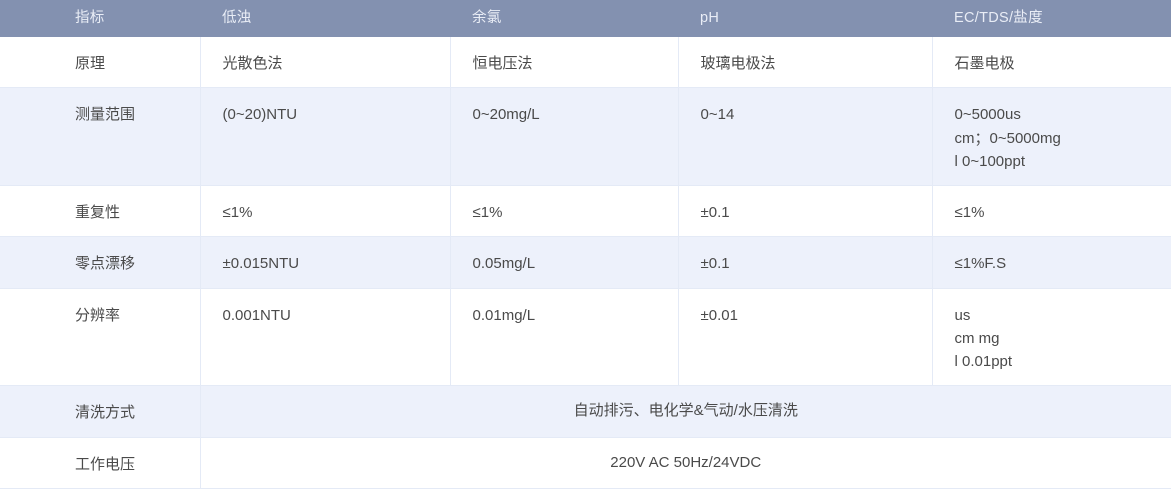 This screenshot has width=1171, height=489. Describe the element at coordinates (685, 463) in the screenshot. I see `cell-working-voltage-value: 220V AC 50Hz/24VDC` at that location.